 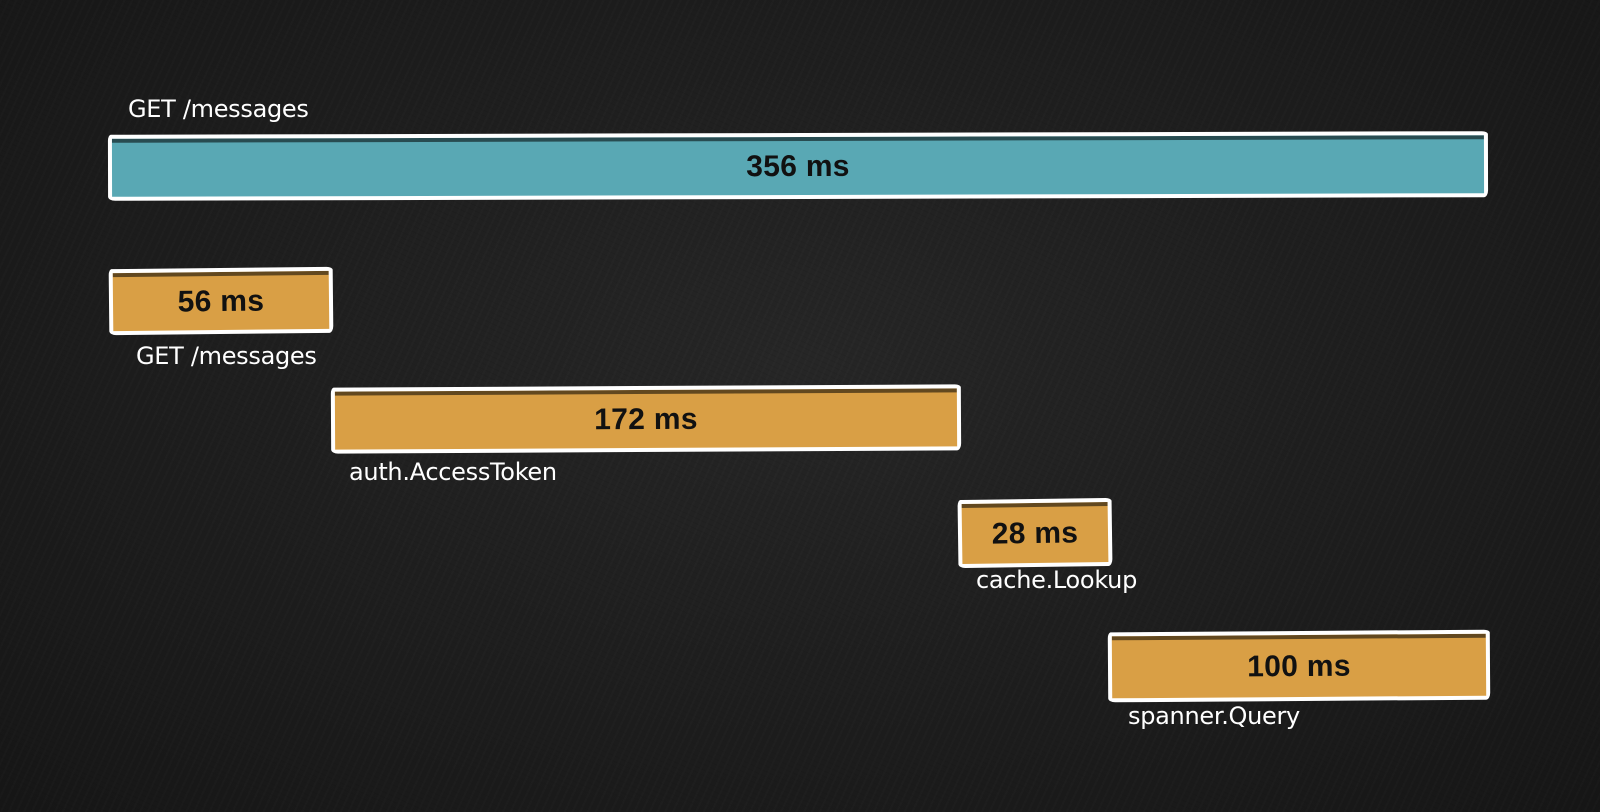 I want to click on span-duration-spanner-query: 100 ms, so click(x=1299, y=666).